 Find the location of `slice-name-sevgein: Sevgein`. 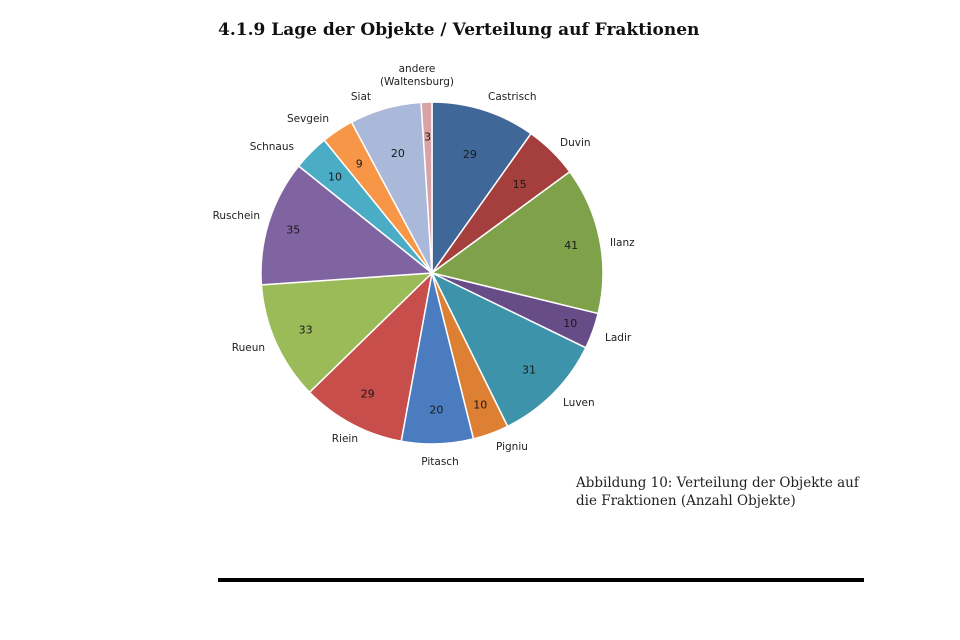

slice-name-sevgein: Sevgein is located at coordinates (308, 119).